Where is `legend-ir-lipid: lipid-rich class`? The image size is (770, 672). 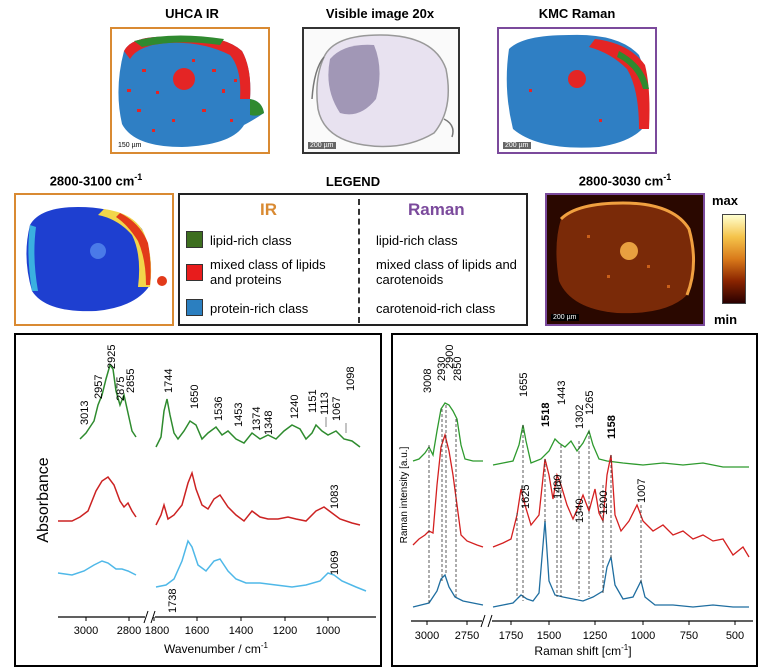 legend-ir-lipid: lipid-rich class is located at coordinates (251, 240).